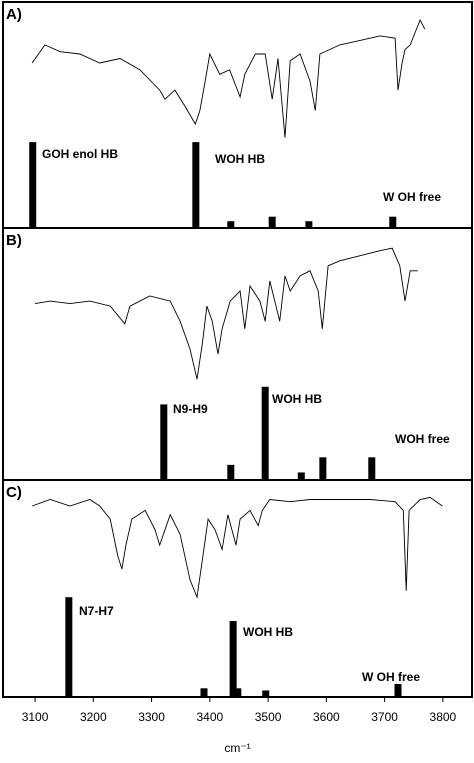 This screenshot has width=474, height=763. I want to click on stick-annotation: N7-H7, so click(96, 611).